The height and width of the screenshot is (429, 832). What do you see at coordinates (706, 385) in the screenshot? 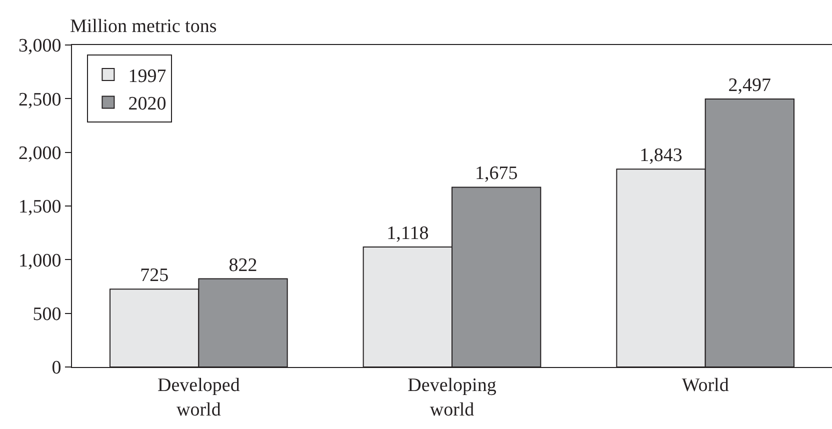
I see `x-tick-label: World` at bounding box center [706, 385].